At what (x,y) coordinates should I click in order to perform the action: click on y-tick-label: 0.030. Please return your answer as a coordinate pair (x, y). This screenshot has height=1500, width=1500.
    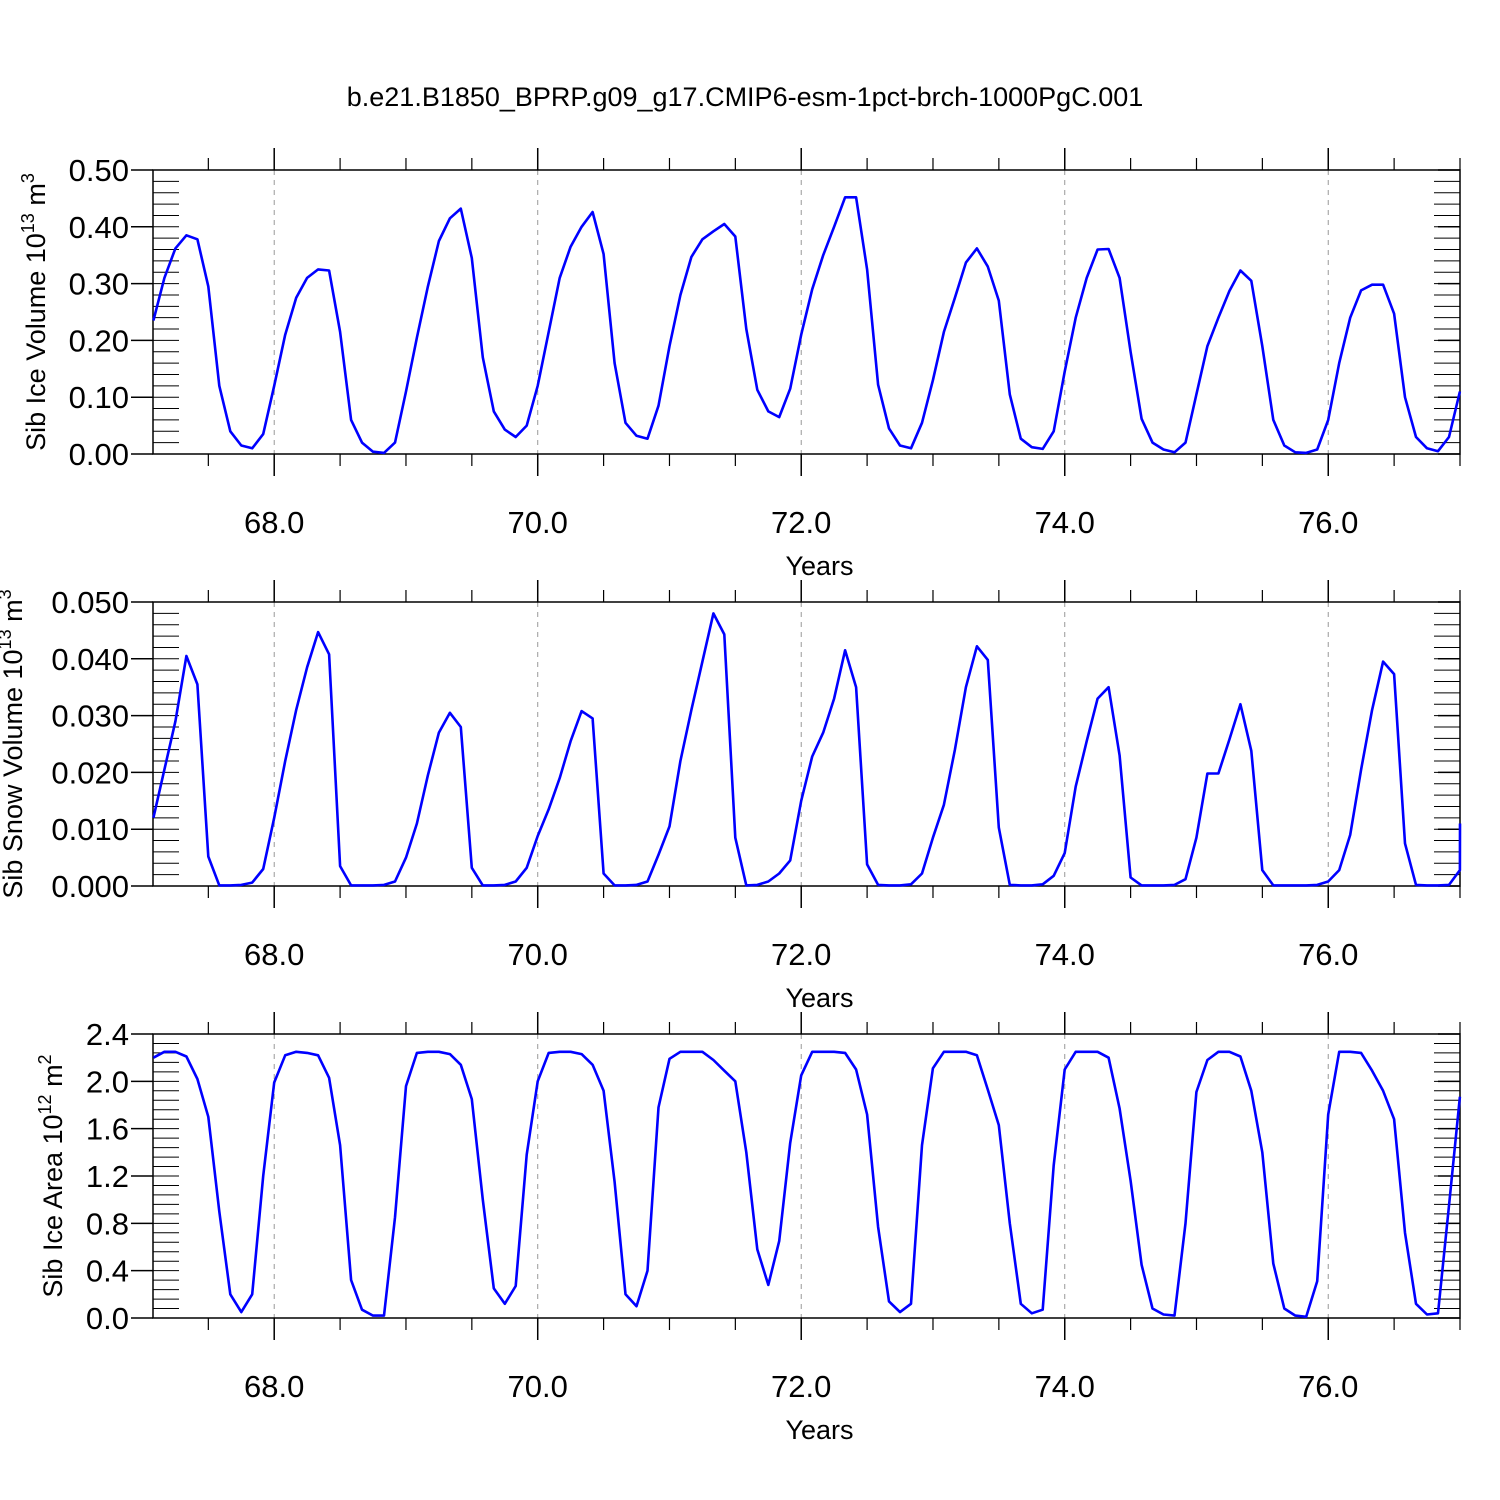
    Looking at the image, I should click on (90, 716).